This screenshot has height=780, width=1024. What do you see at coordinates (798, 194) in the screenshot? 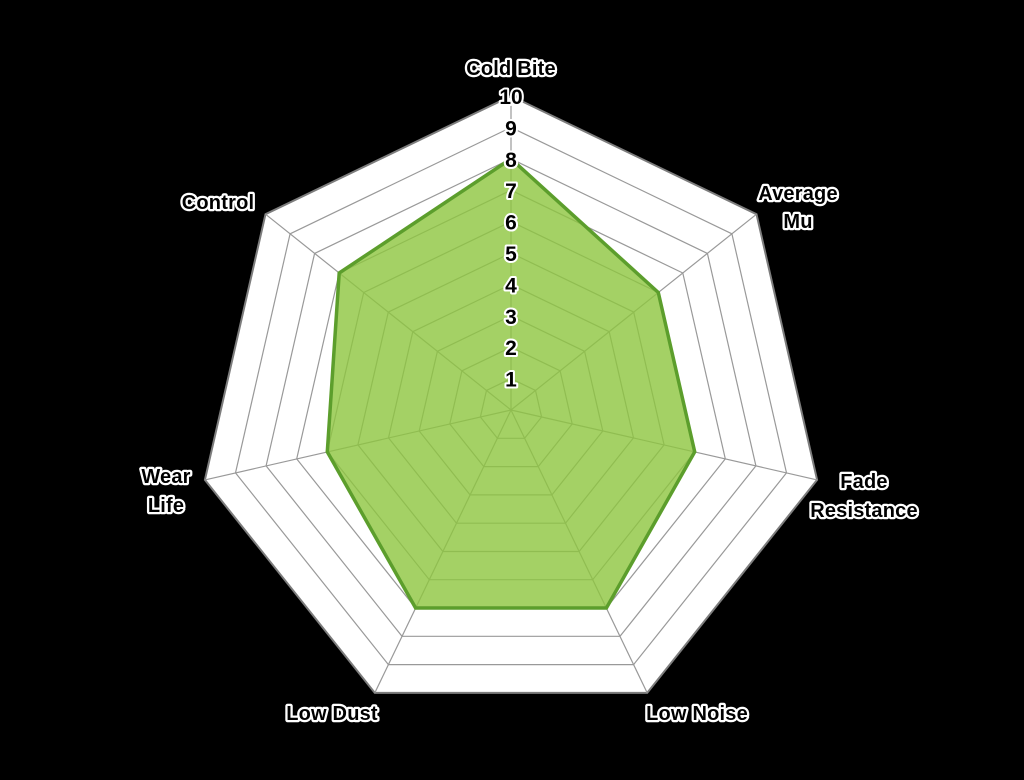
I see `axis-label-average-mu-line-1: Average` at bounding box center [798, 194].